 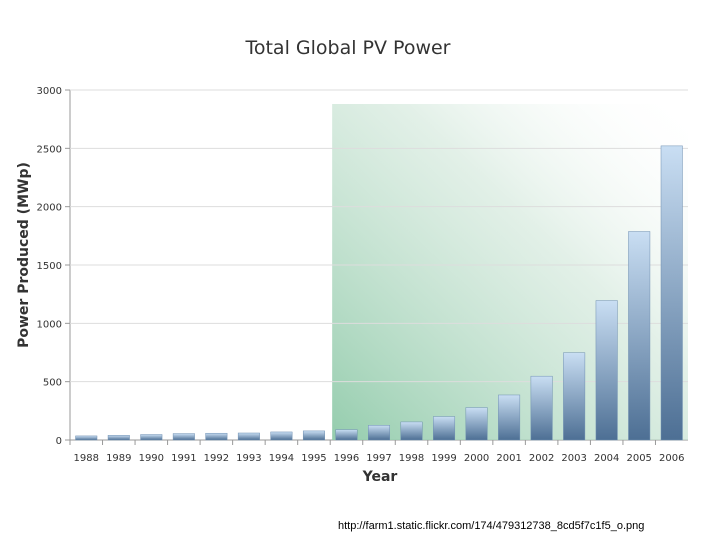 What do you see at coordinates (86, 458) in the screenshot?
I see `x-tick-label-1988: 1988` at bounding box center [86, 458].